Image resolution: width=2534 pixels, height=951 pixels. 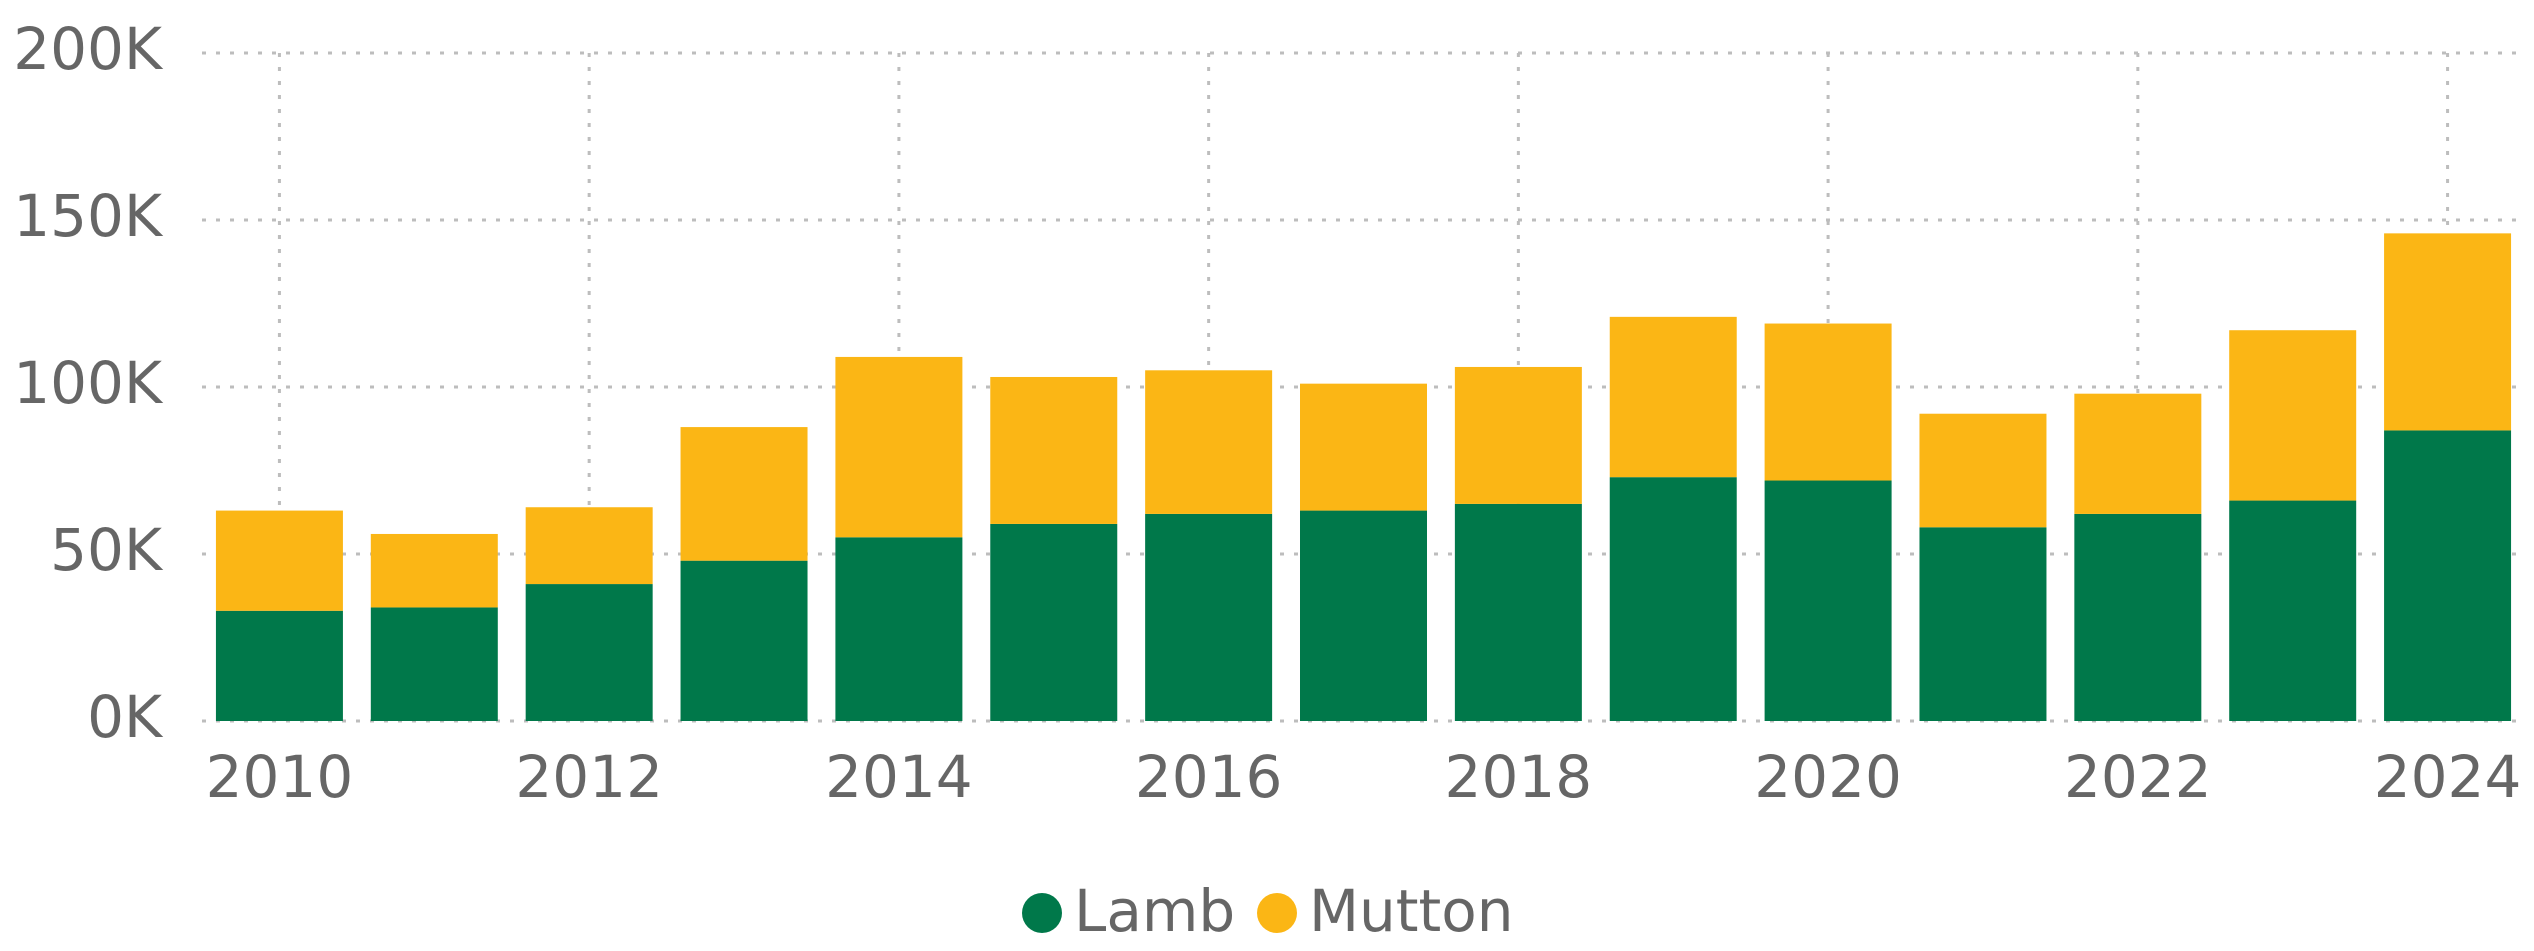 What do you see at coordinates (107, 550) in the screenshot?
I see `y-tick-label: 50K` at bounding box center [107, 550].